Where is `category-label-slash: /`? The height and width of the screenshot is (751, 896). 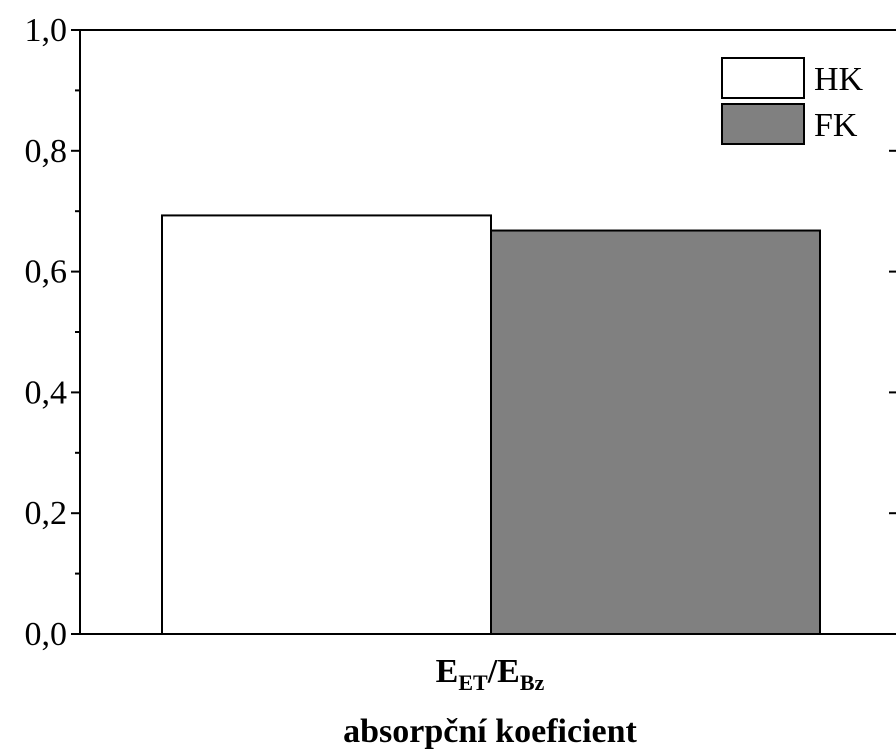
category-label-slash: / is located at coordinates (492, 671).